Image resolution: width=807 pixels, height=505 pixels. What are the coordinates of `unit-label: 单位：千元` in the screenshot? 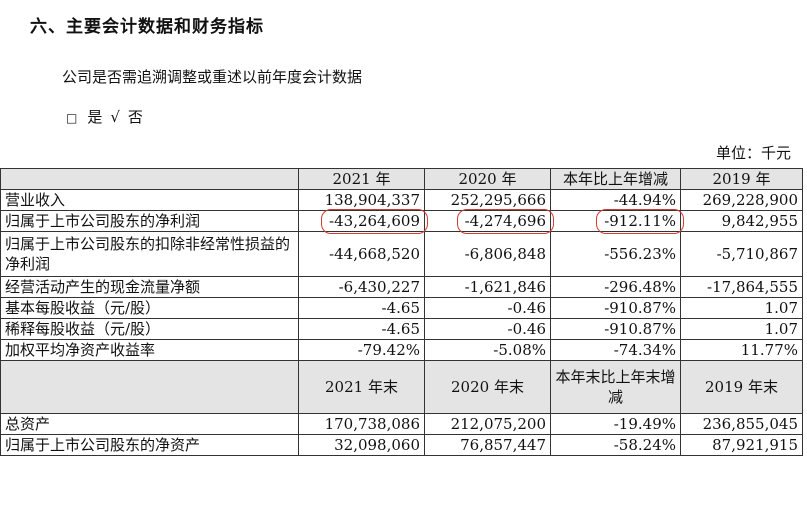 It's located at (753, 153).